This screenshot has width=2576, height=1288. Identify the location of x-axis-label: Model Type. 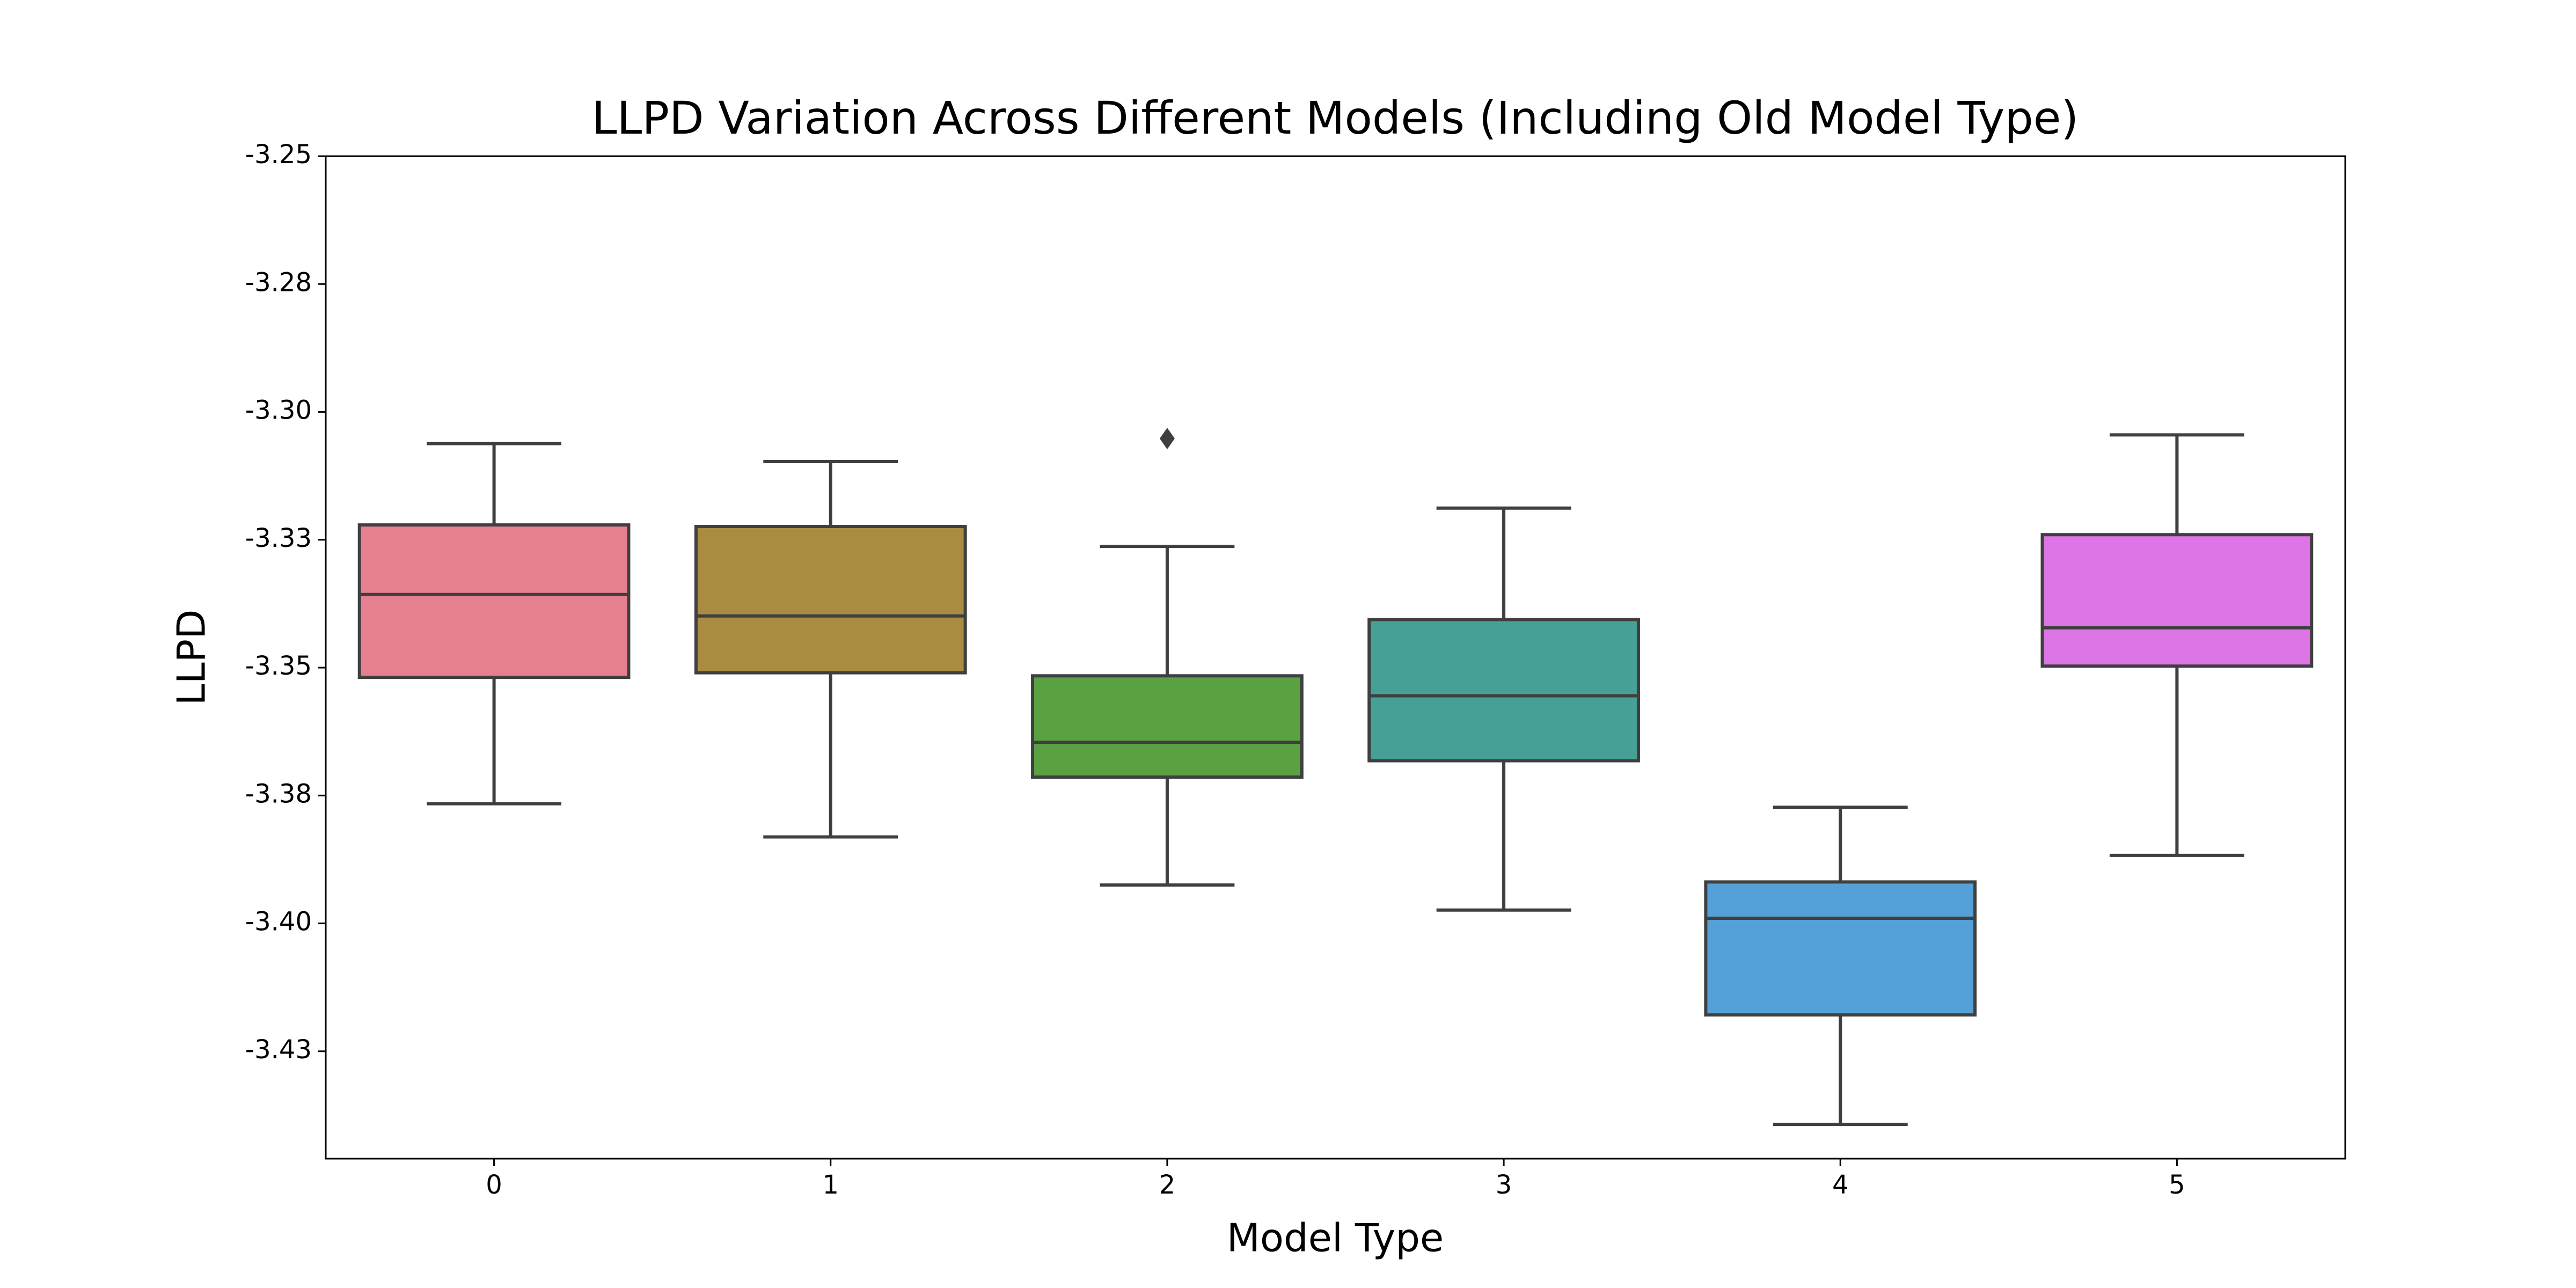
(1335, 1238).